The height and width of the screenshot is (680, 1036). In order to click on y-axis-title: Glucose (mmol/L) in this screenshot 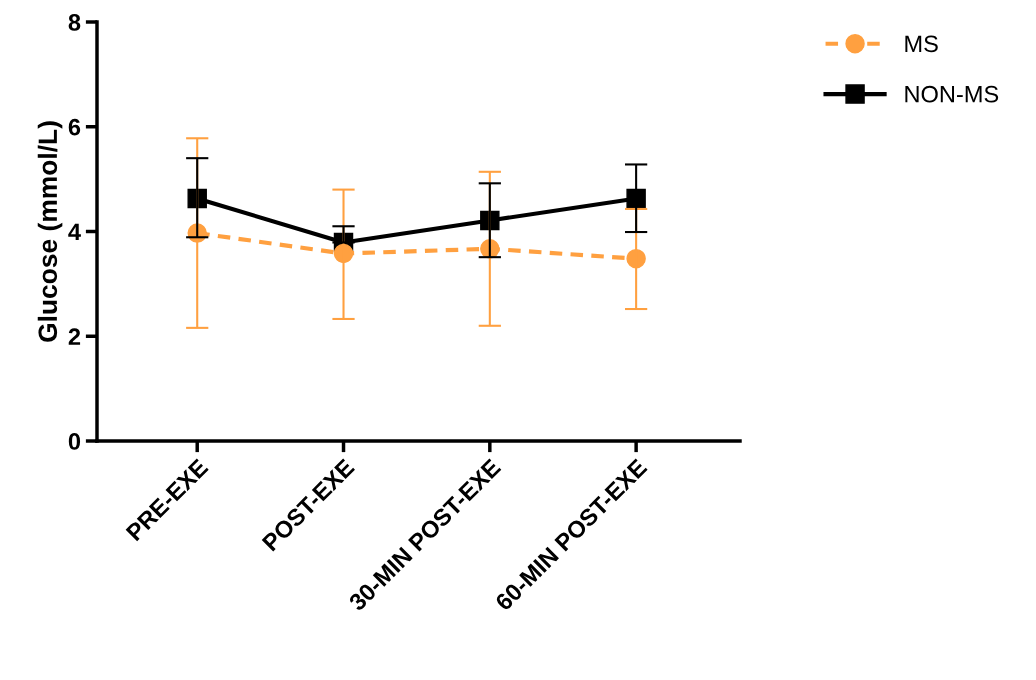, I will do `click(50, 231)`.